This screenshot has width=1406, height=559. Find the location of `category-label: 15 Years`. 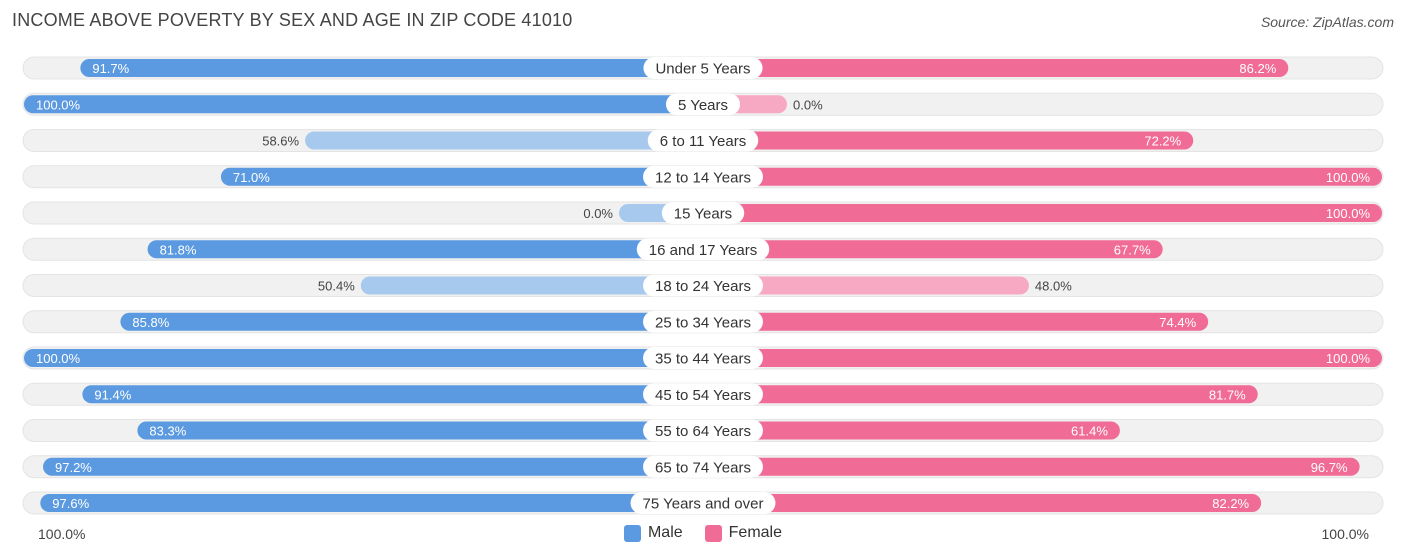

category-label: 15 Years is located at coordinates (703, 214).